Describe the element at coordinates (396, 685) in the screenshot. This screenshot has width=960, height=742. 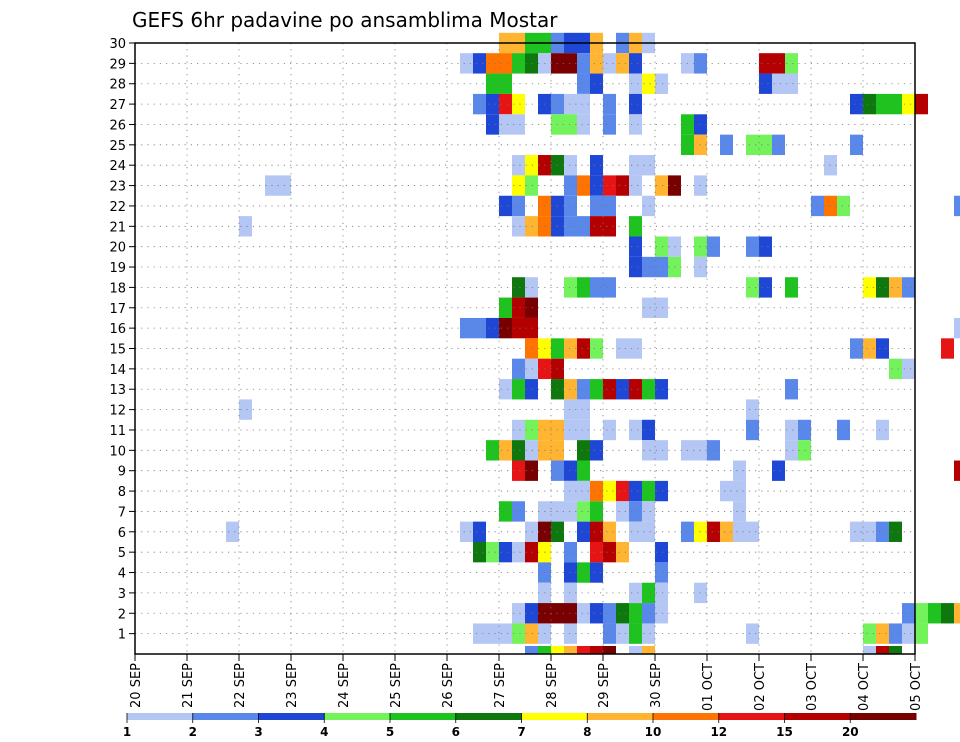
I see `x-tick-label: 25 SEP` at that location.